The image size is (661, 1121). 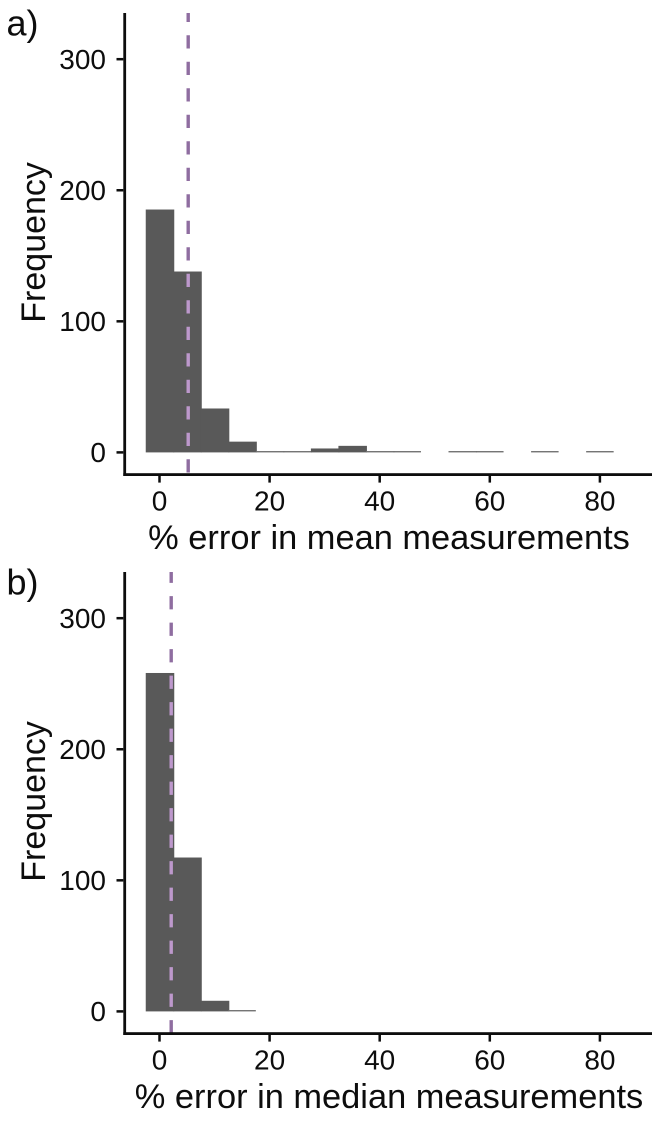 I want to click on svg-text: a), so click(x=23, y=23).